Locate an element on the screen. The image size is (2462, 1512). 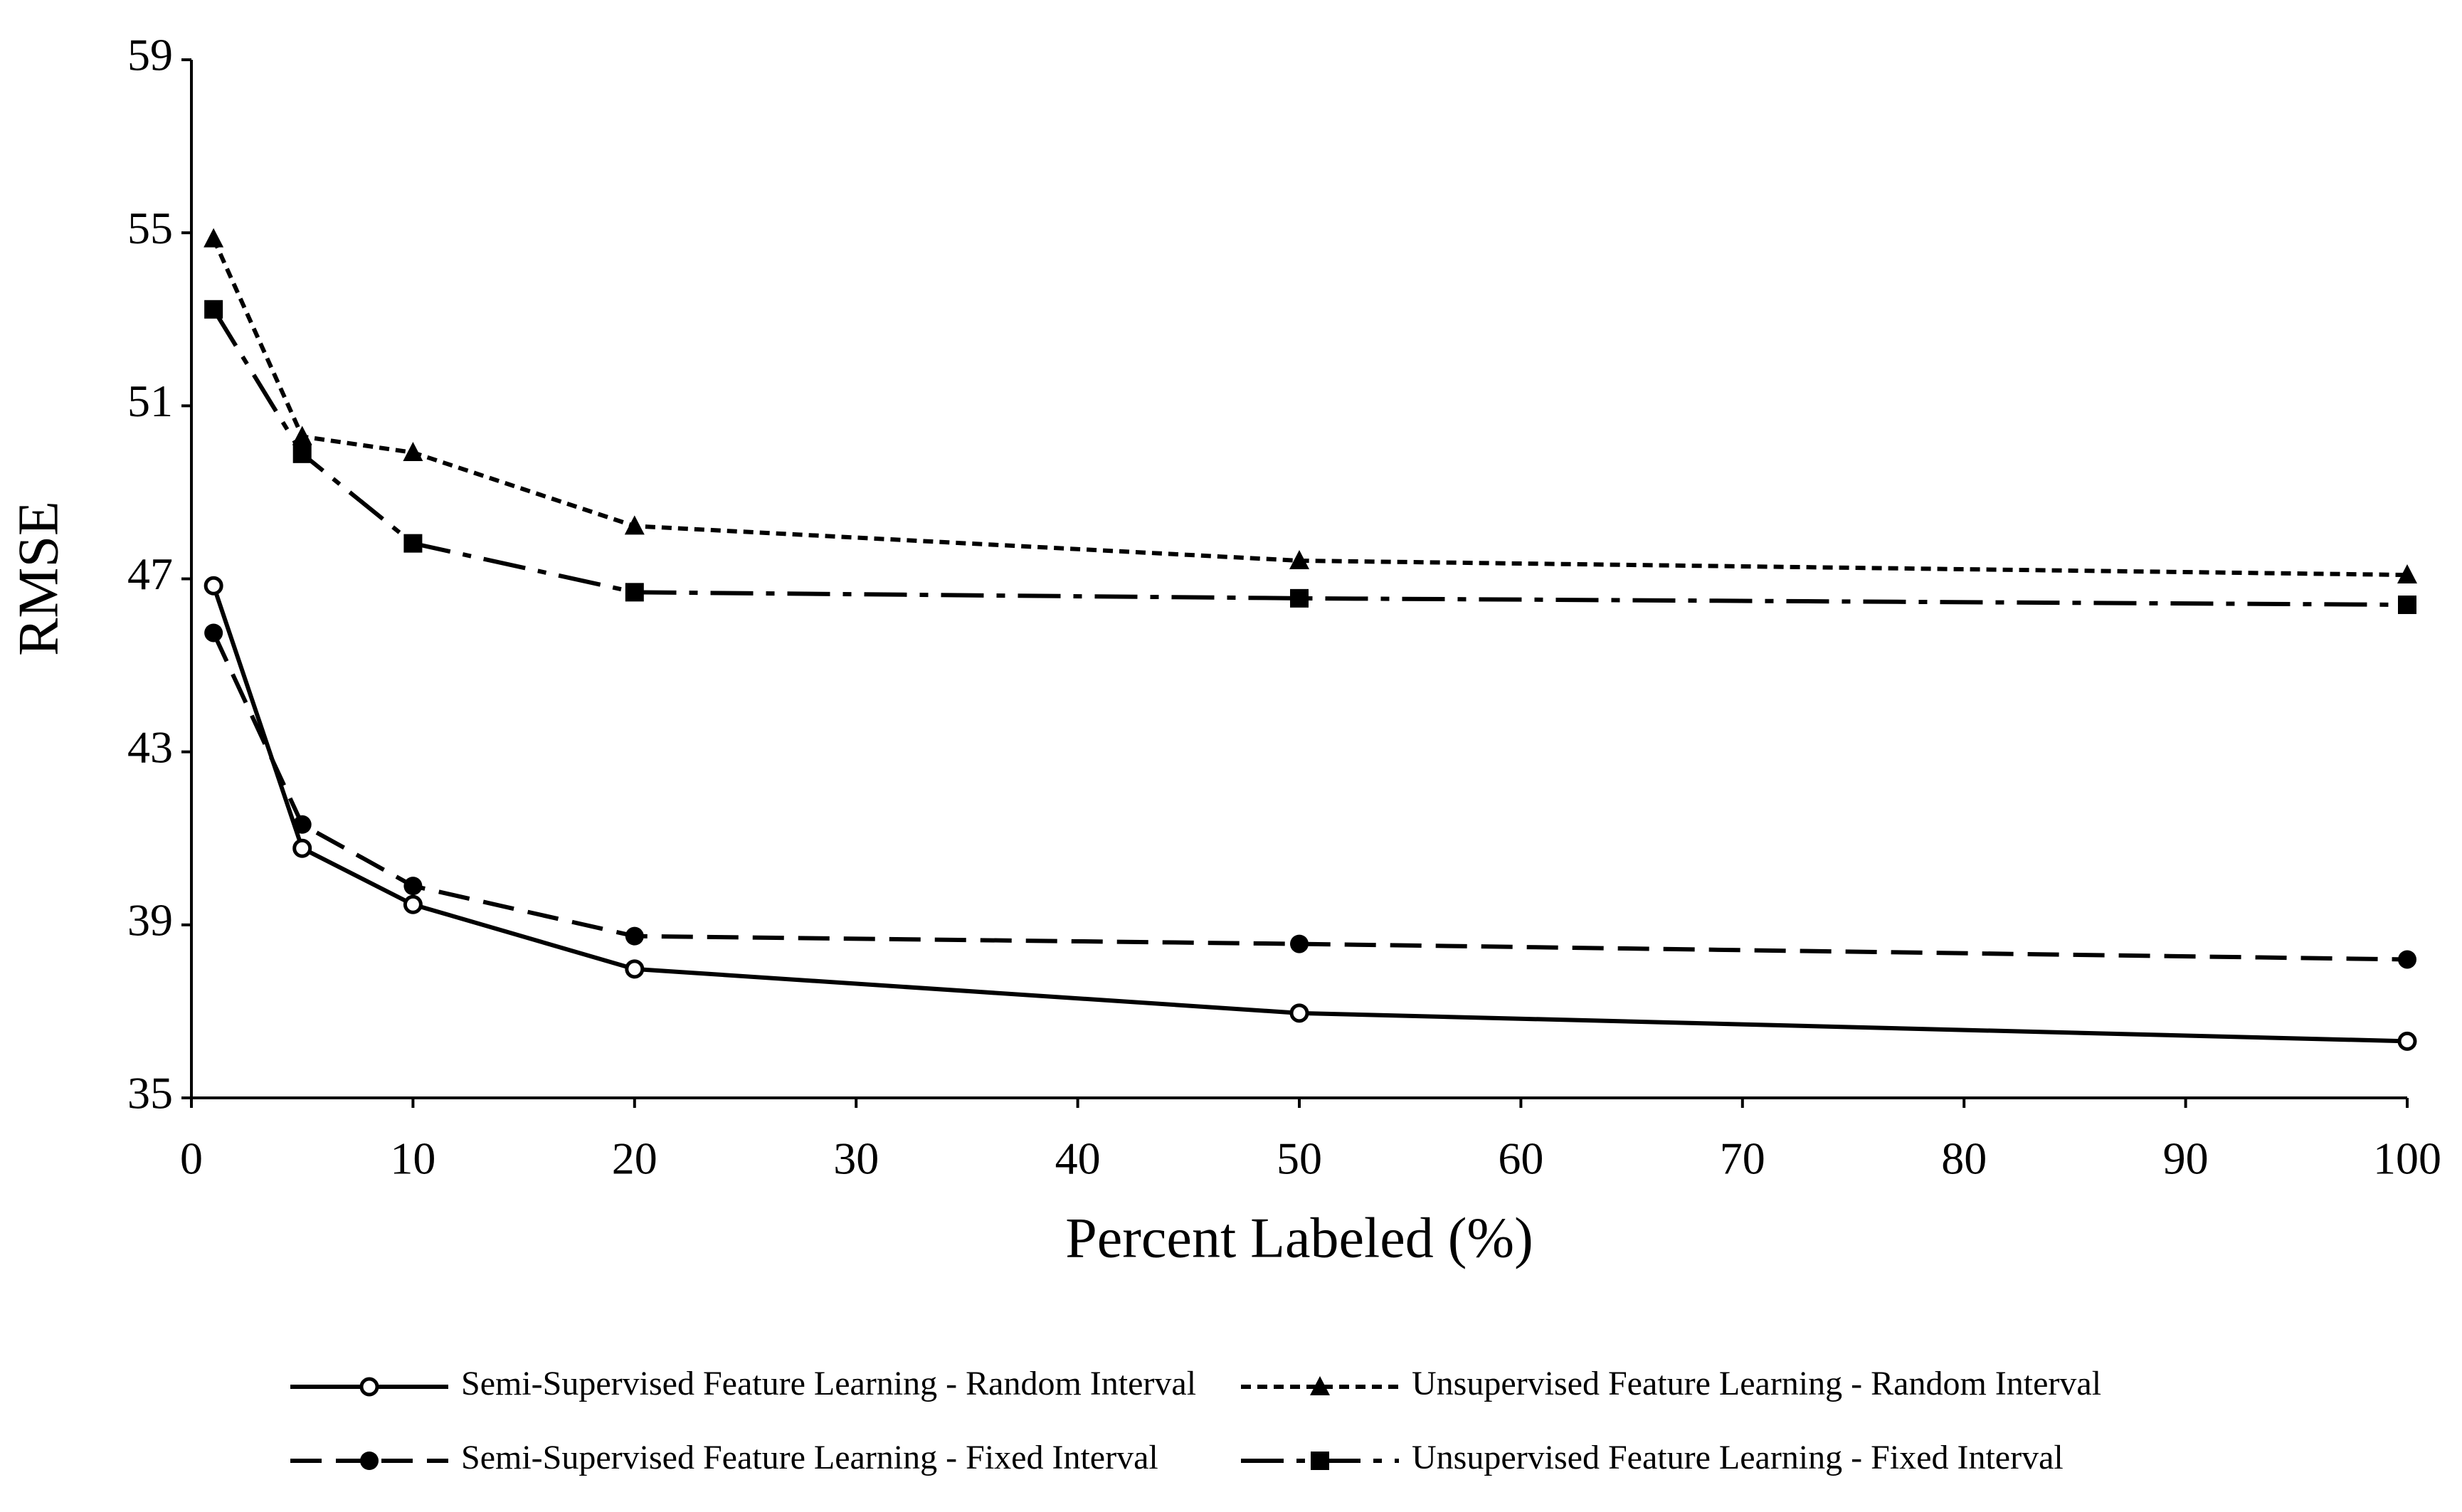
x-tick-label: 0 is located at coordinates (192, 1158).